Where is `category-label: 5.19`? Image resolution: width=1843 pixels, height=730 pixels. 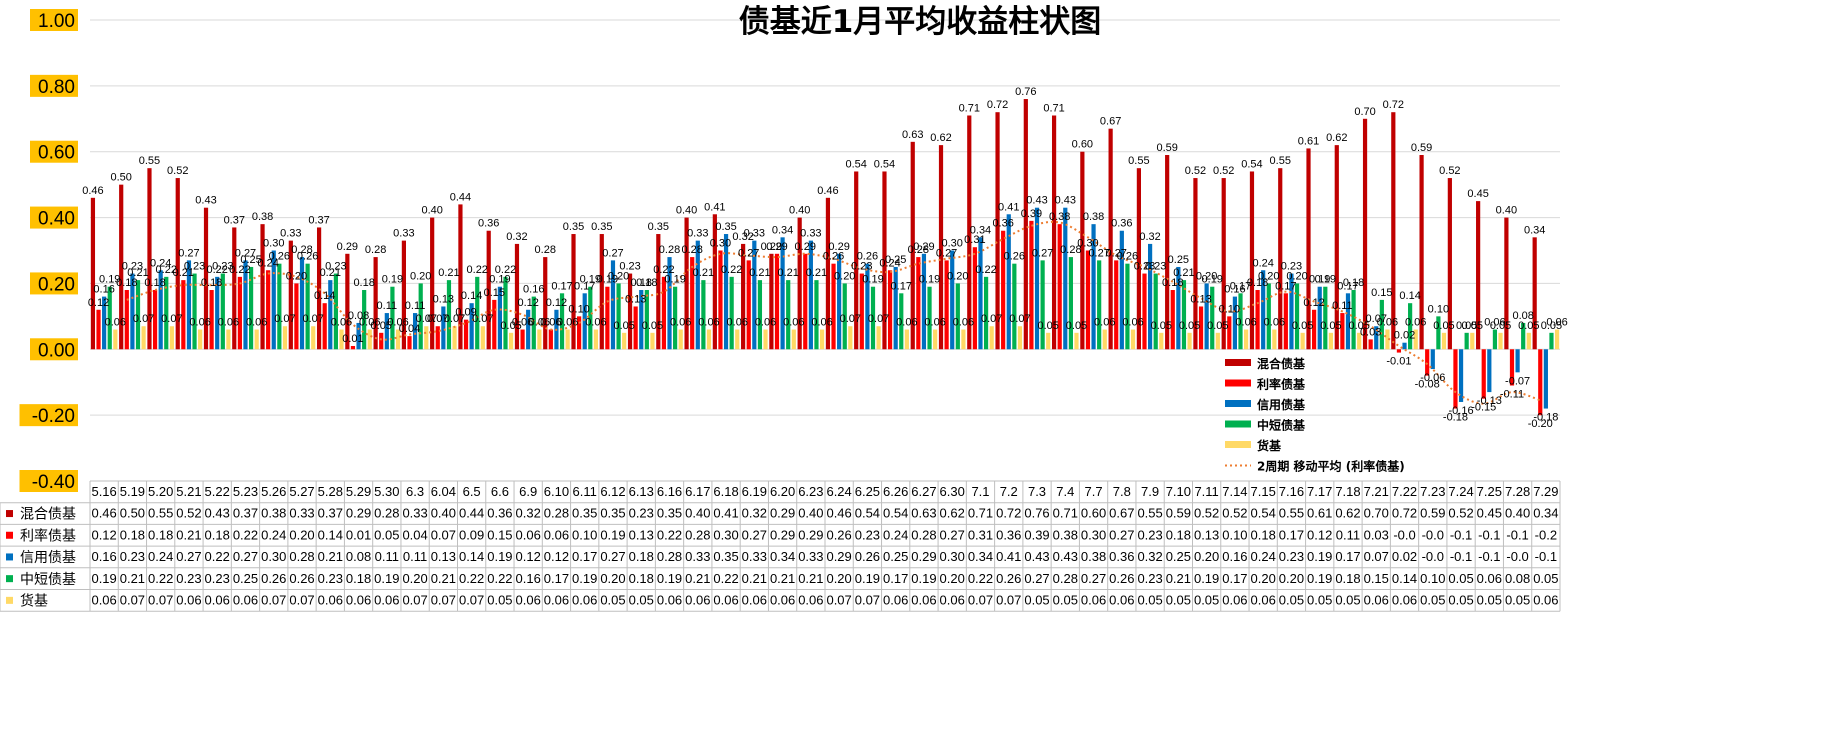
category-label: 5.19 is located at coordinates (132, 491).